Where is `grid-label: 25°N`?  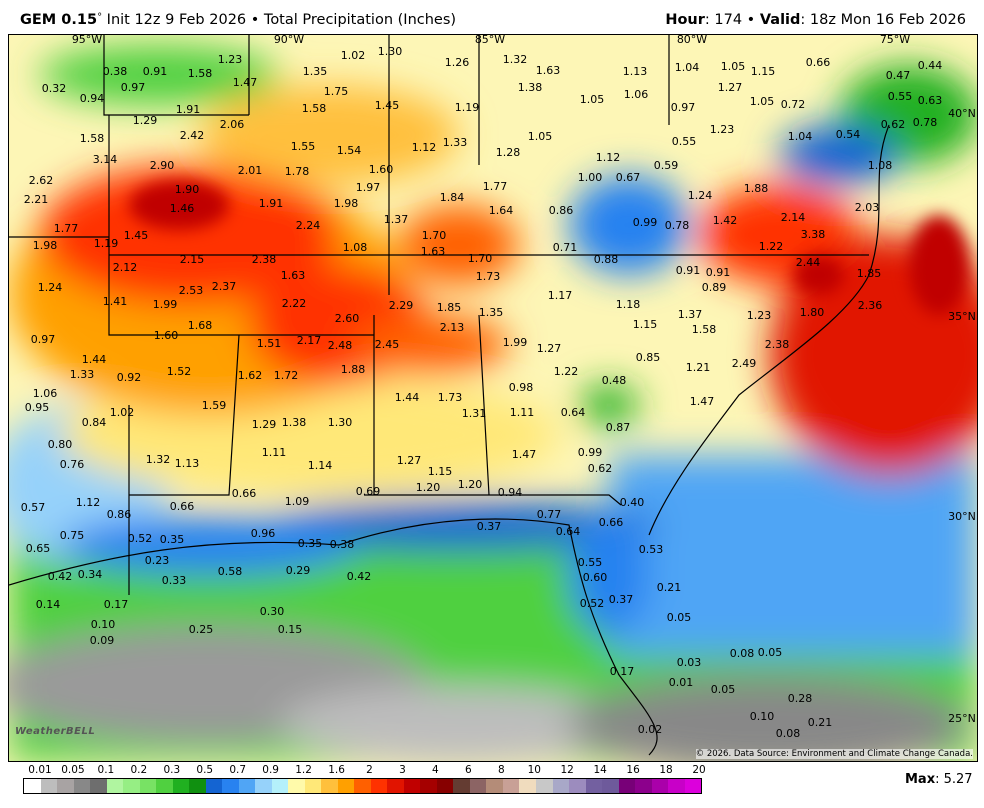 grid-label: 25°N is located at coordinates (962, 718).